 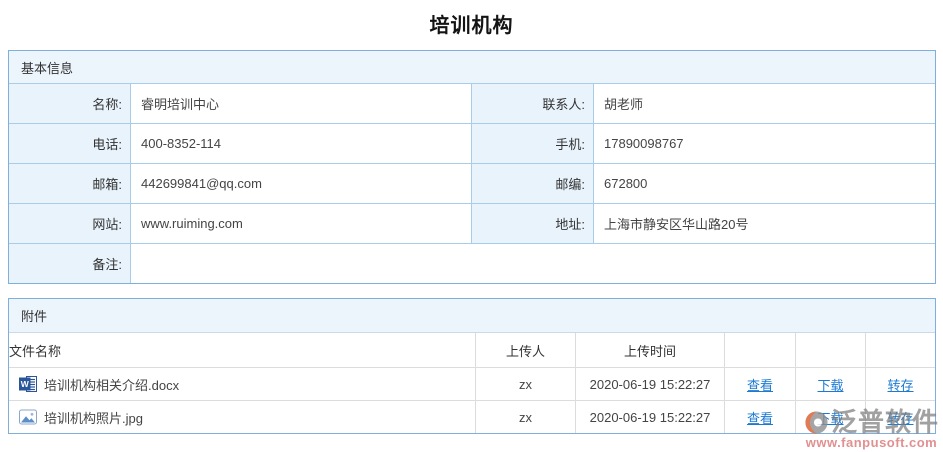 What do you see at coordinates (532, 183) in the screenshot?
I see `postcode-label: 邮编:` at bounding box center [532, 183].